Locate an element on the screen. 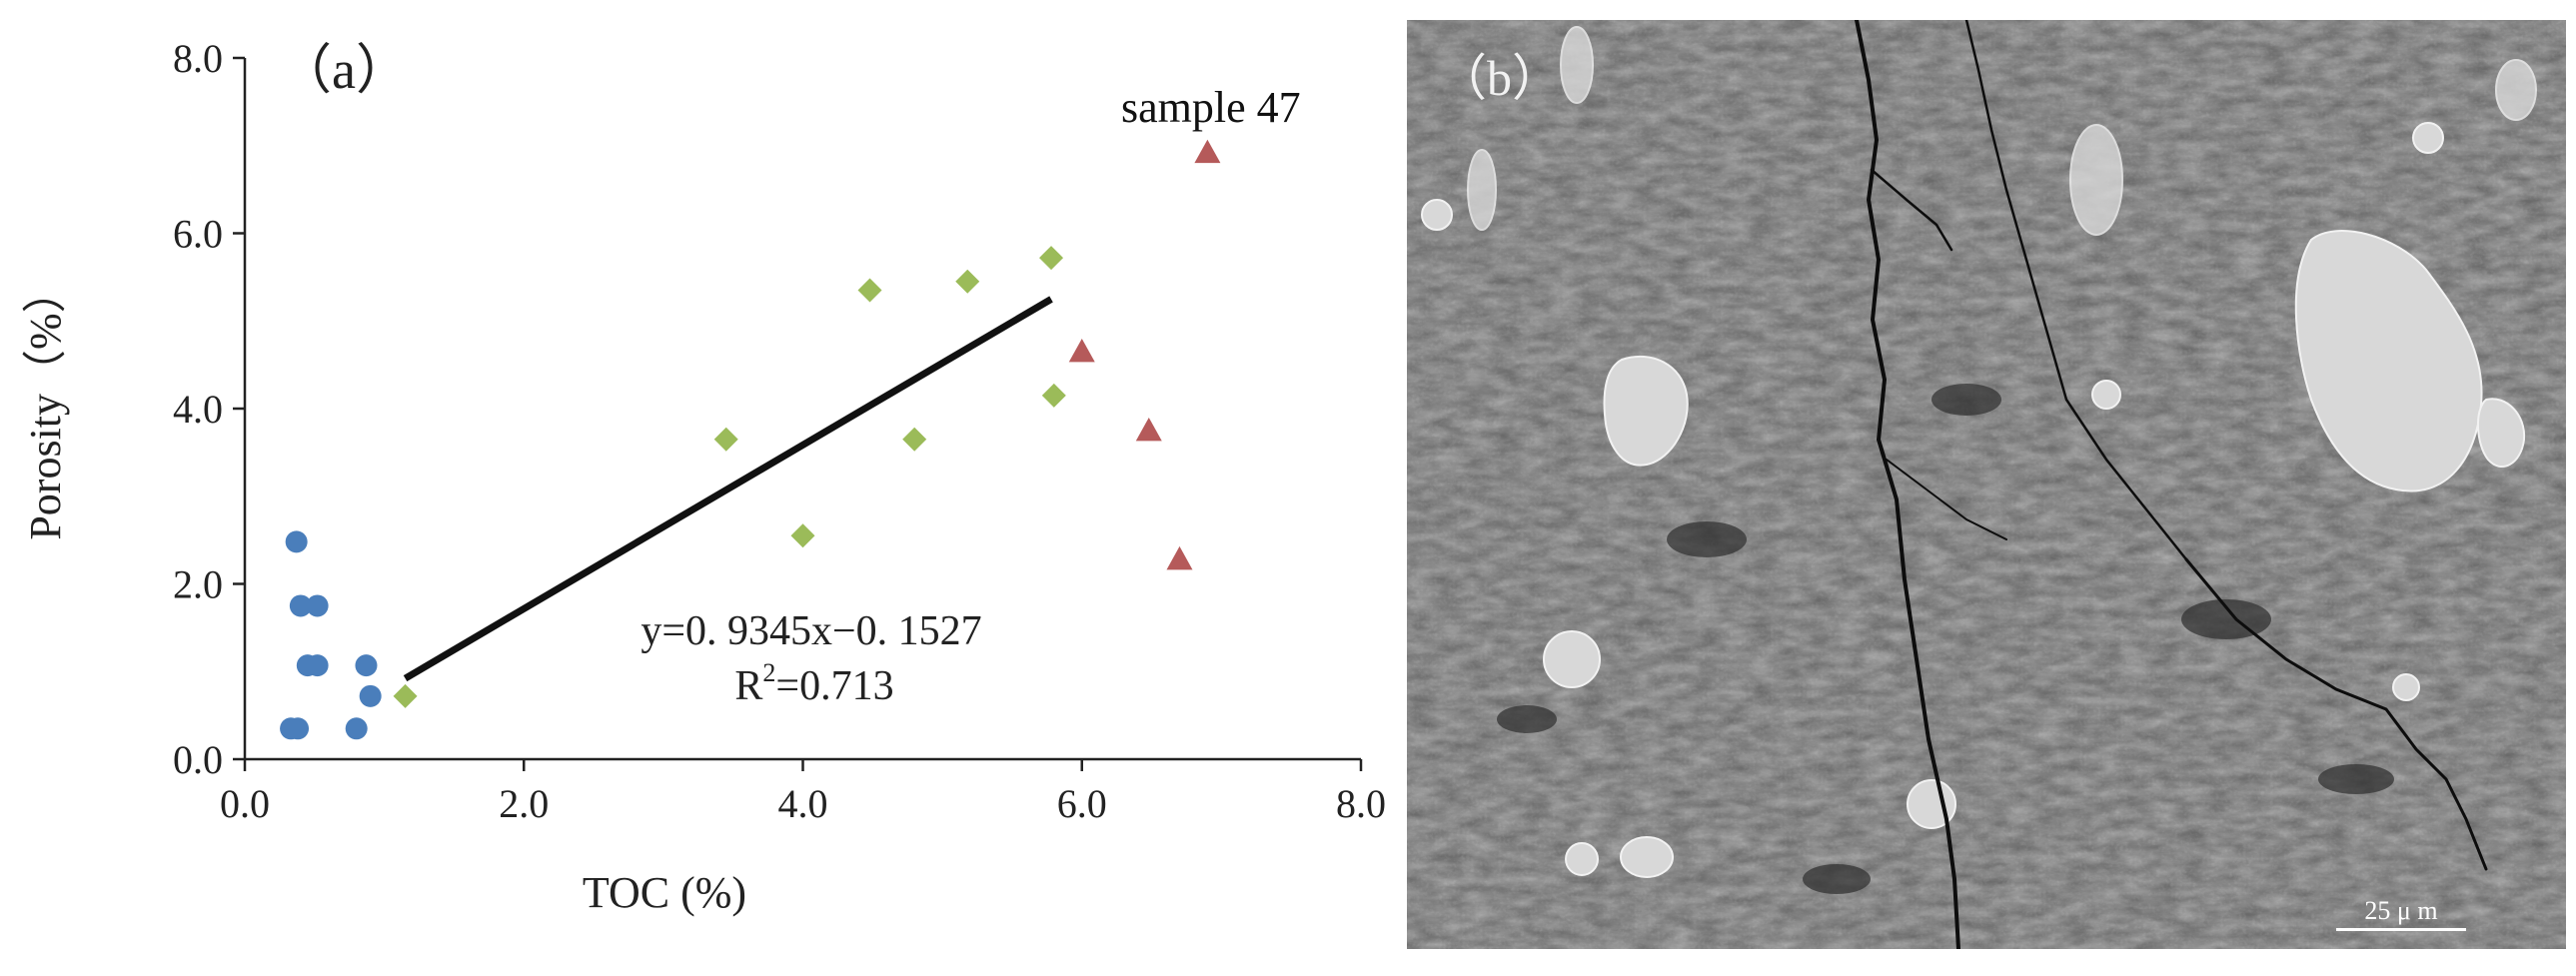 The width and height of the screenshot is (2576, 976). fit-line is located at coordinates (728, 489).